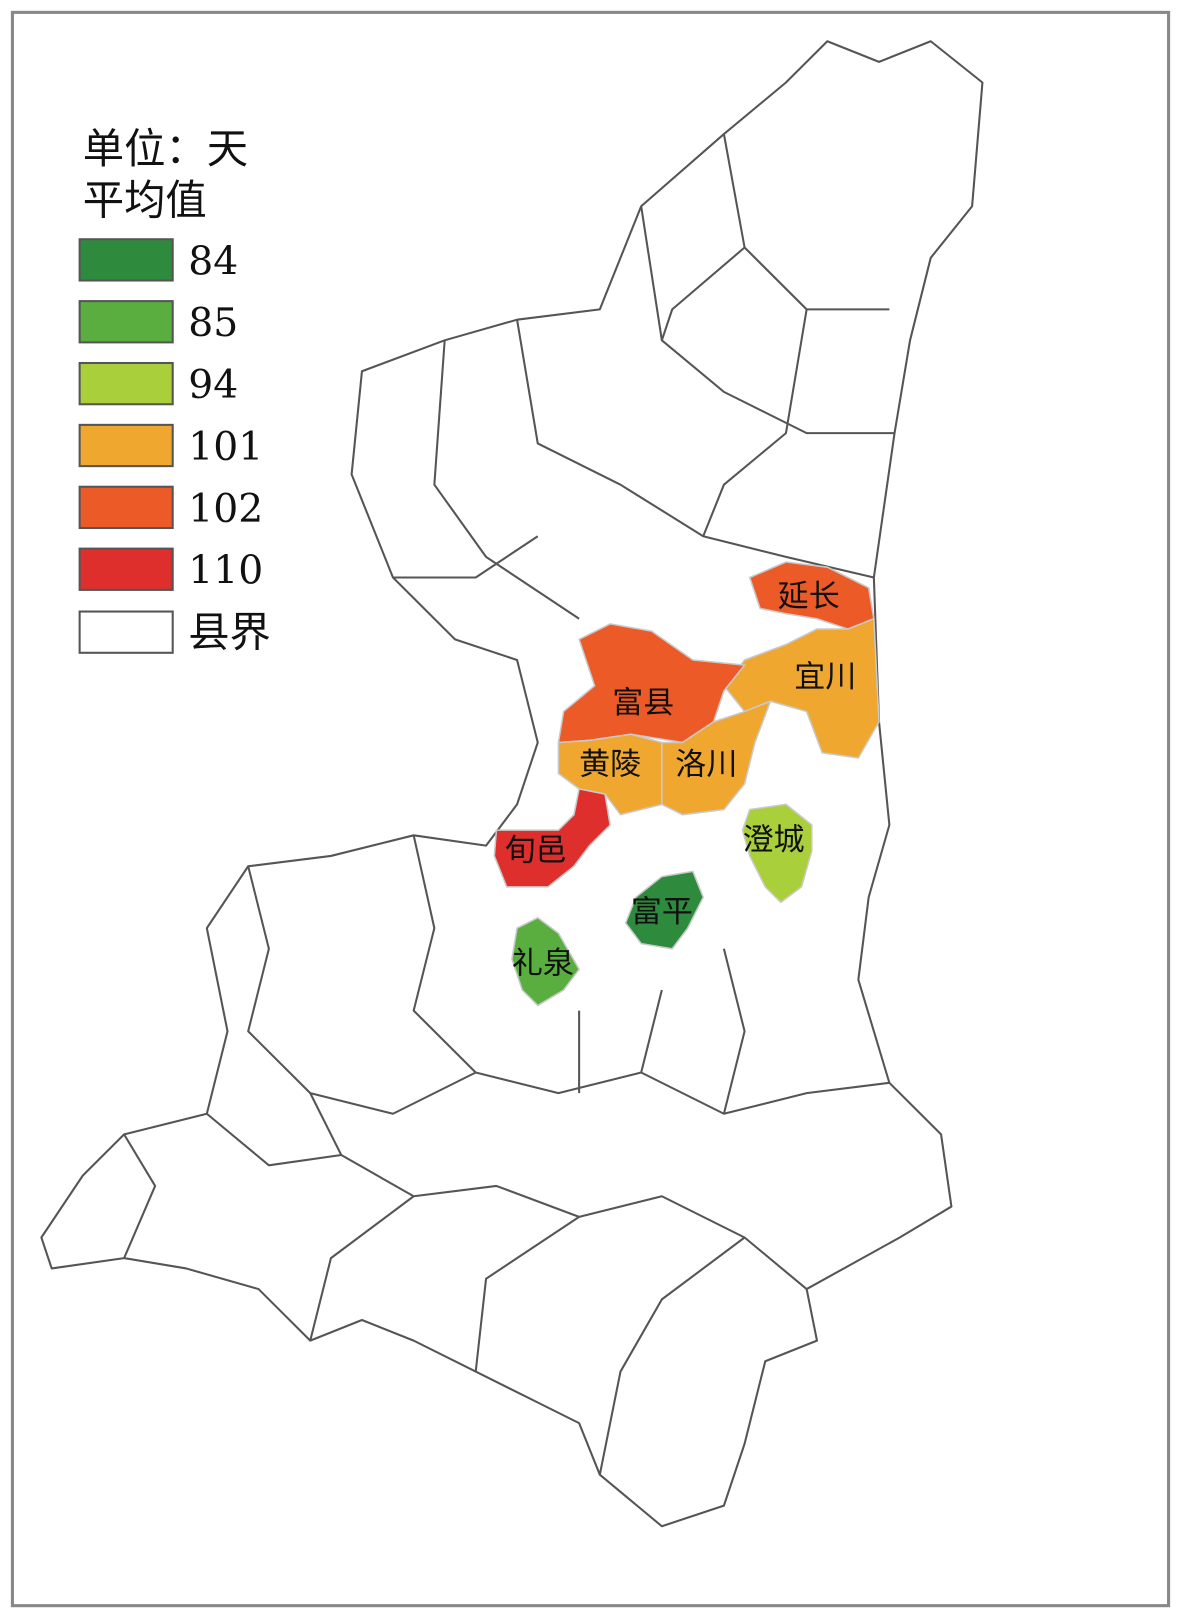  Describe the element at coordinates (809, 597) in the screenshot. I see `region-label: 延长` at that location.